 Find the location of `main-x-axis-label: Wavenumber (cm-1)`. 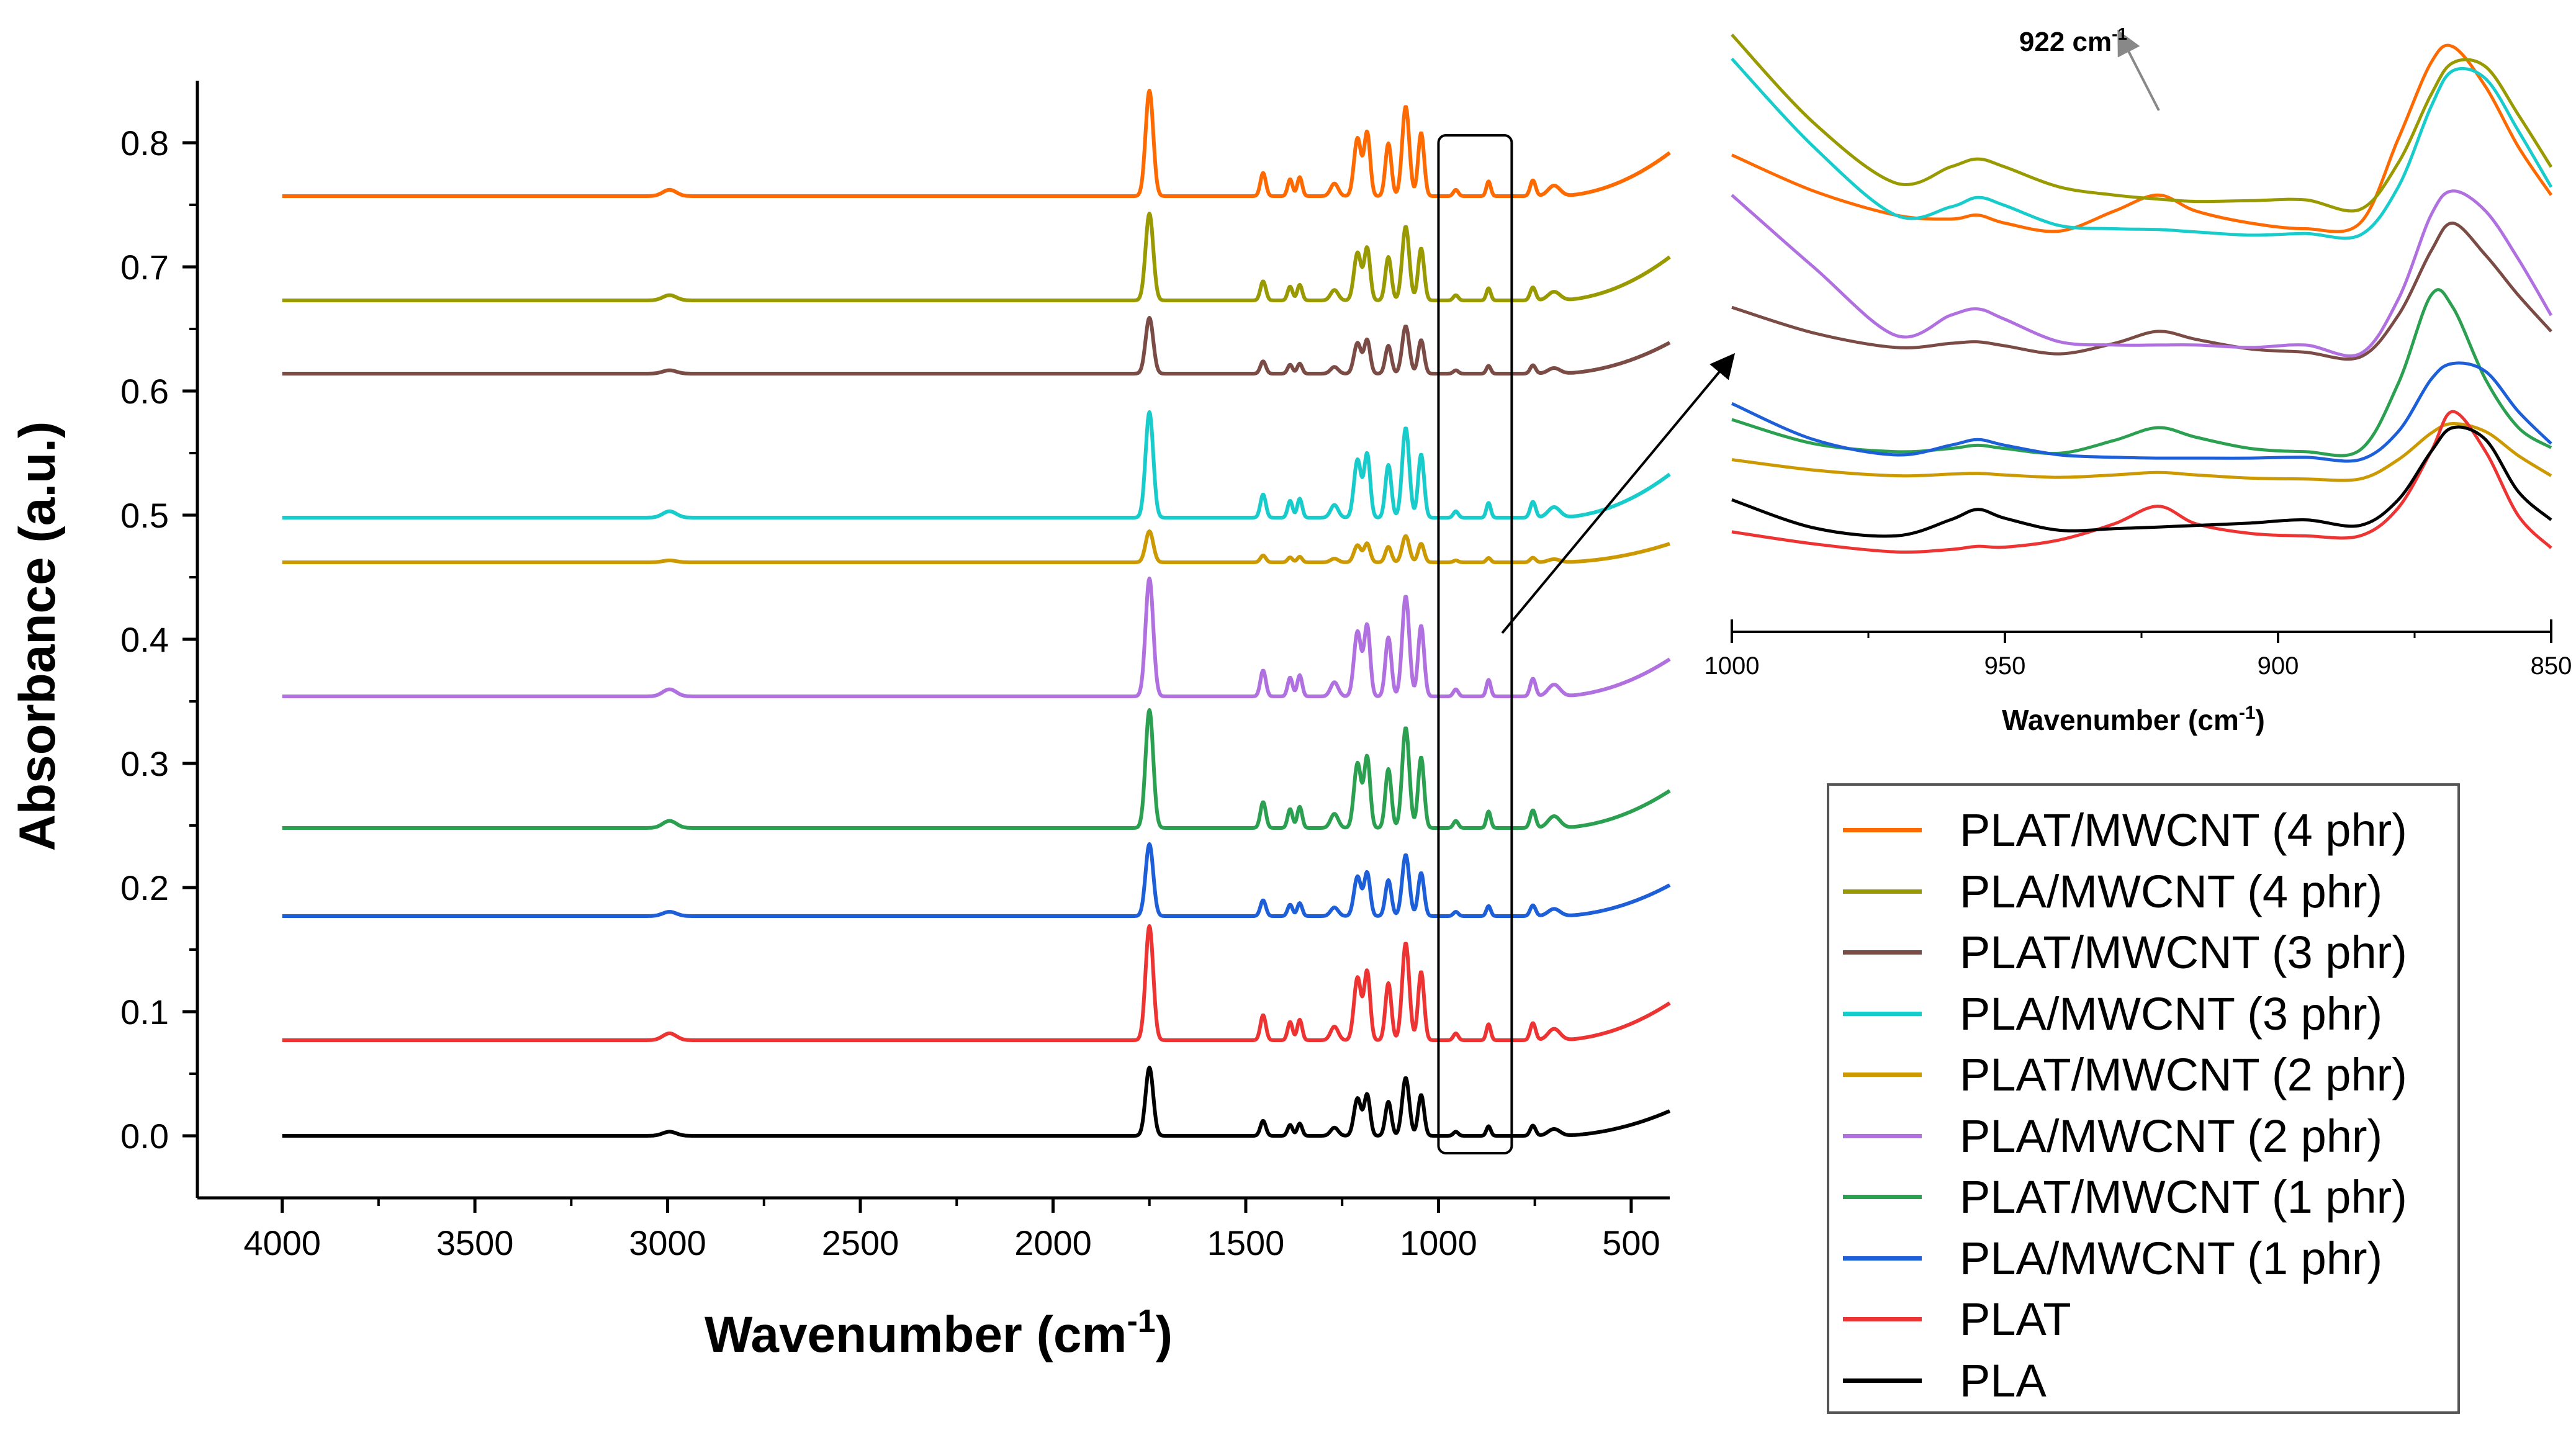

main-x-axis-label: Wavenumber (cm-1) is located at coordinates (939, 1333).